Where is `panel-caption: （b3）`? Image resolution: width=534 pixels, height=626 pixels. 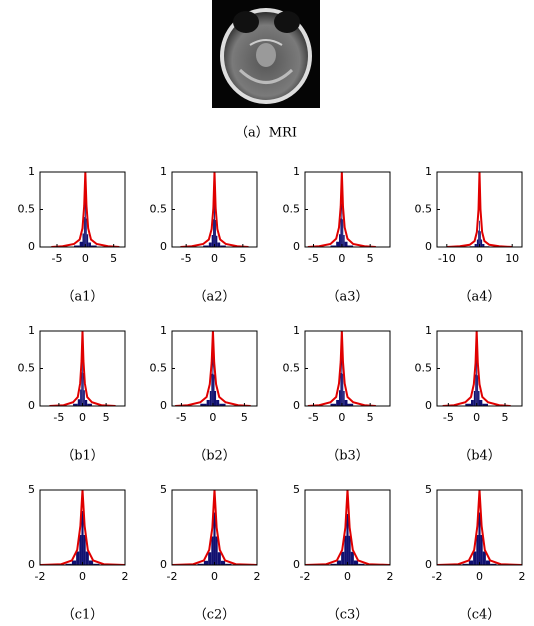
panel-caption: （b3） is located at coordinates (347, 456).